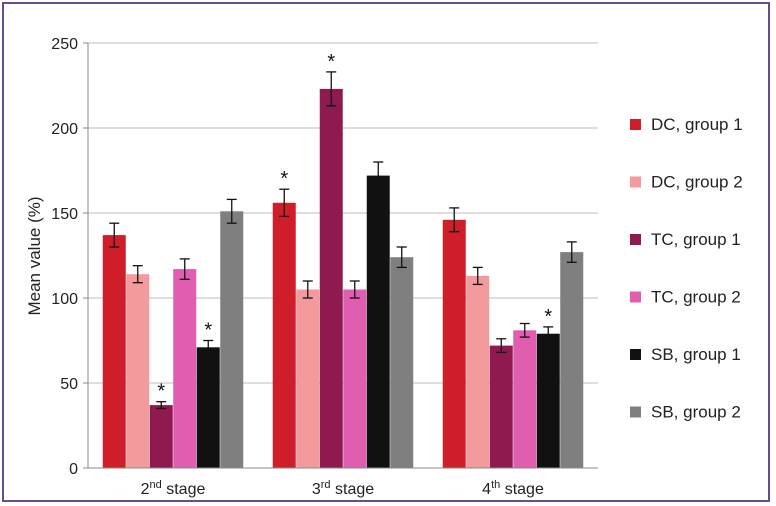 Image resolution: width=776 pixels, height=506 pixels. Describe the element at coordinates (696, 297) in the screenshot. I see `legend-label: TC, group 2` at that location.